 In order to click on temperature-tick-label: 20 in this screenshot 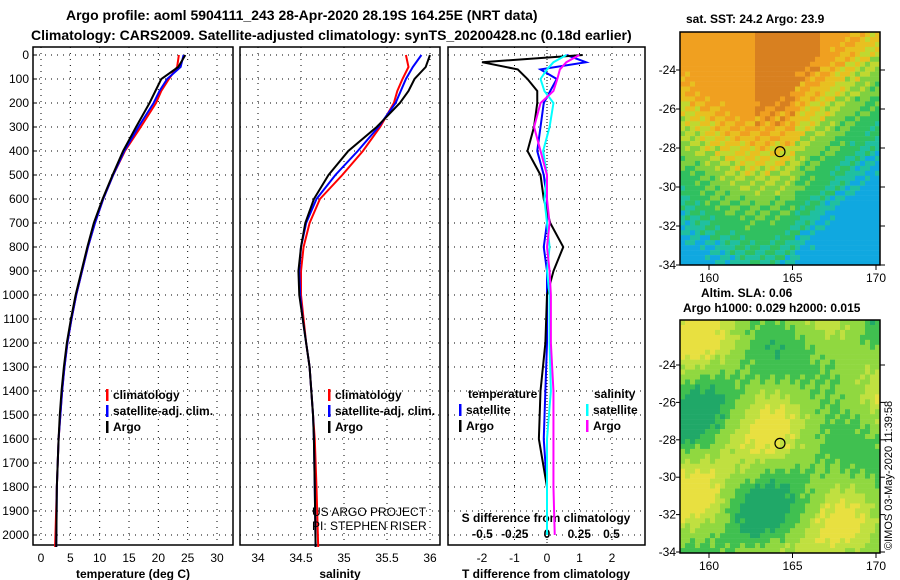, I will do `click(159, 558)`.